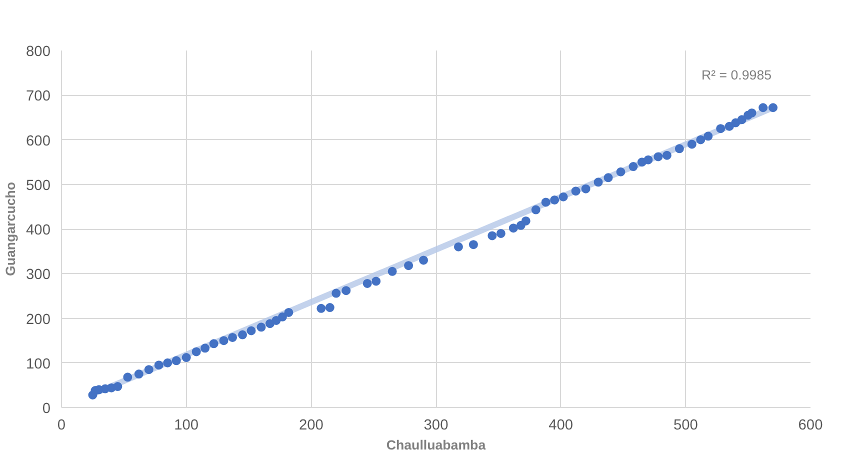 This screenshot has height=472, width=859. I want to click on y-tick-label: 700, so click(38, 96).